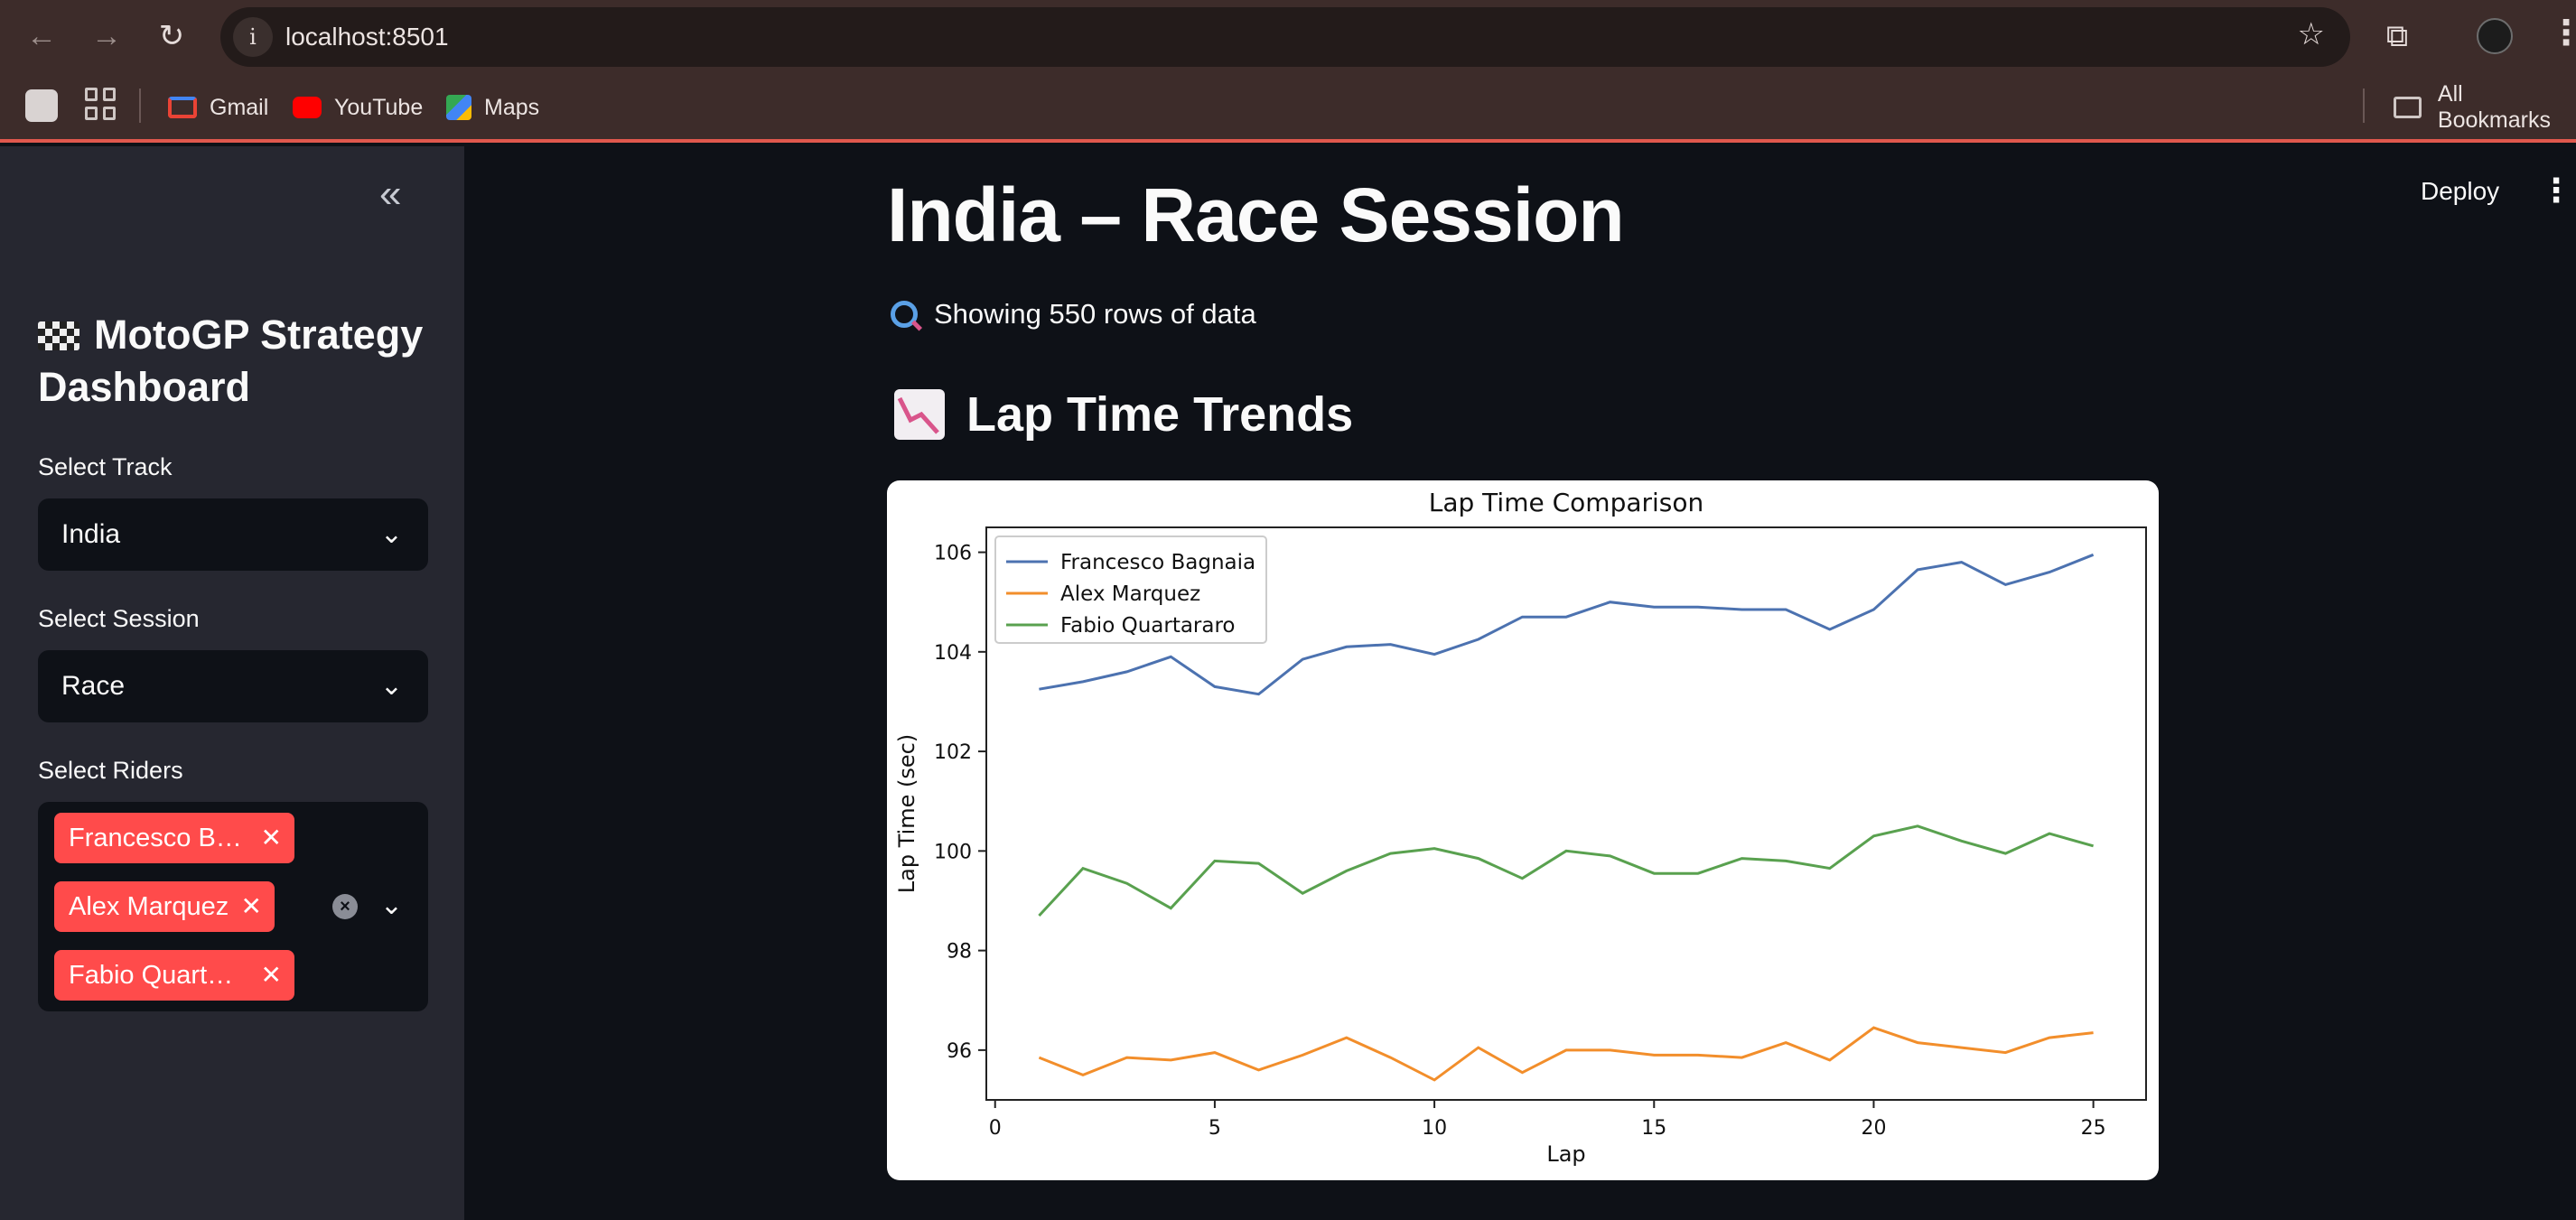 Image resolution: width=2576 pixels, height=1220 pixels. Describe the element at coordinates (2093, 1128) in the screenshot. I see `x-tick-label: 25` at that location.